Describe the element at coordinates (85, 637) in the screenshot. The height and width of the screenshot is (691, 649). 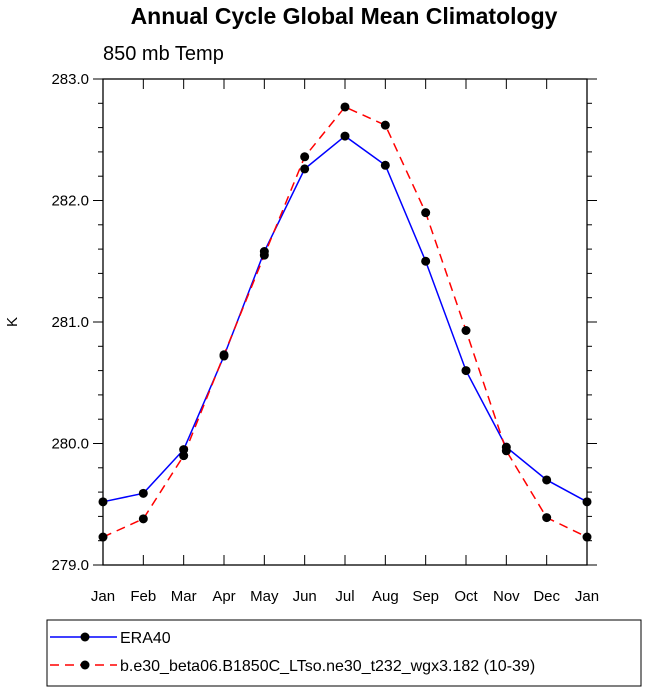
I see `legend-marker-era40` at that location.